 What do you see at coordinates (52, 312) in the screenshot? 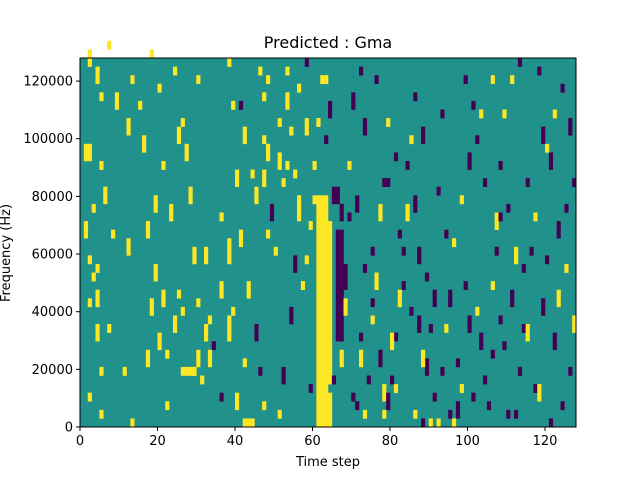
I see `y-tick-label: 40000` at bounding box center [52, 312].